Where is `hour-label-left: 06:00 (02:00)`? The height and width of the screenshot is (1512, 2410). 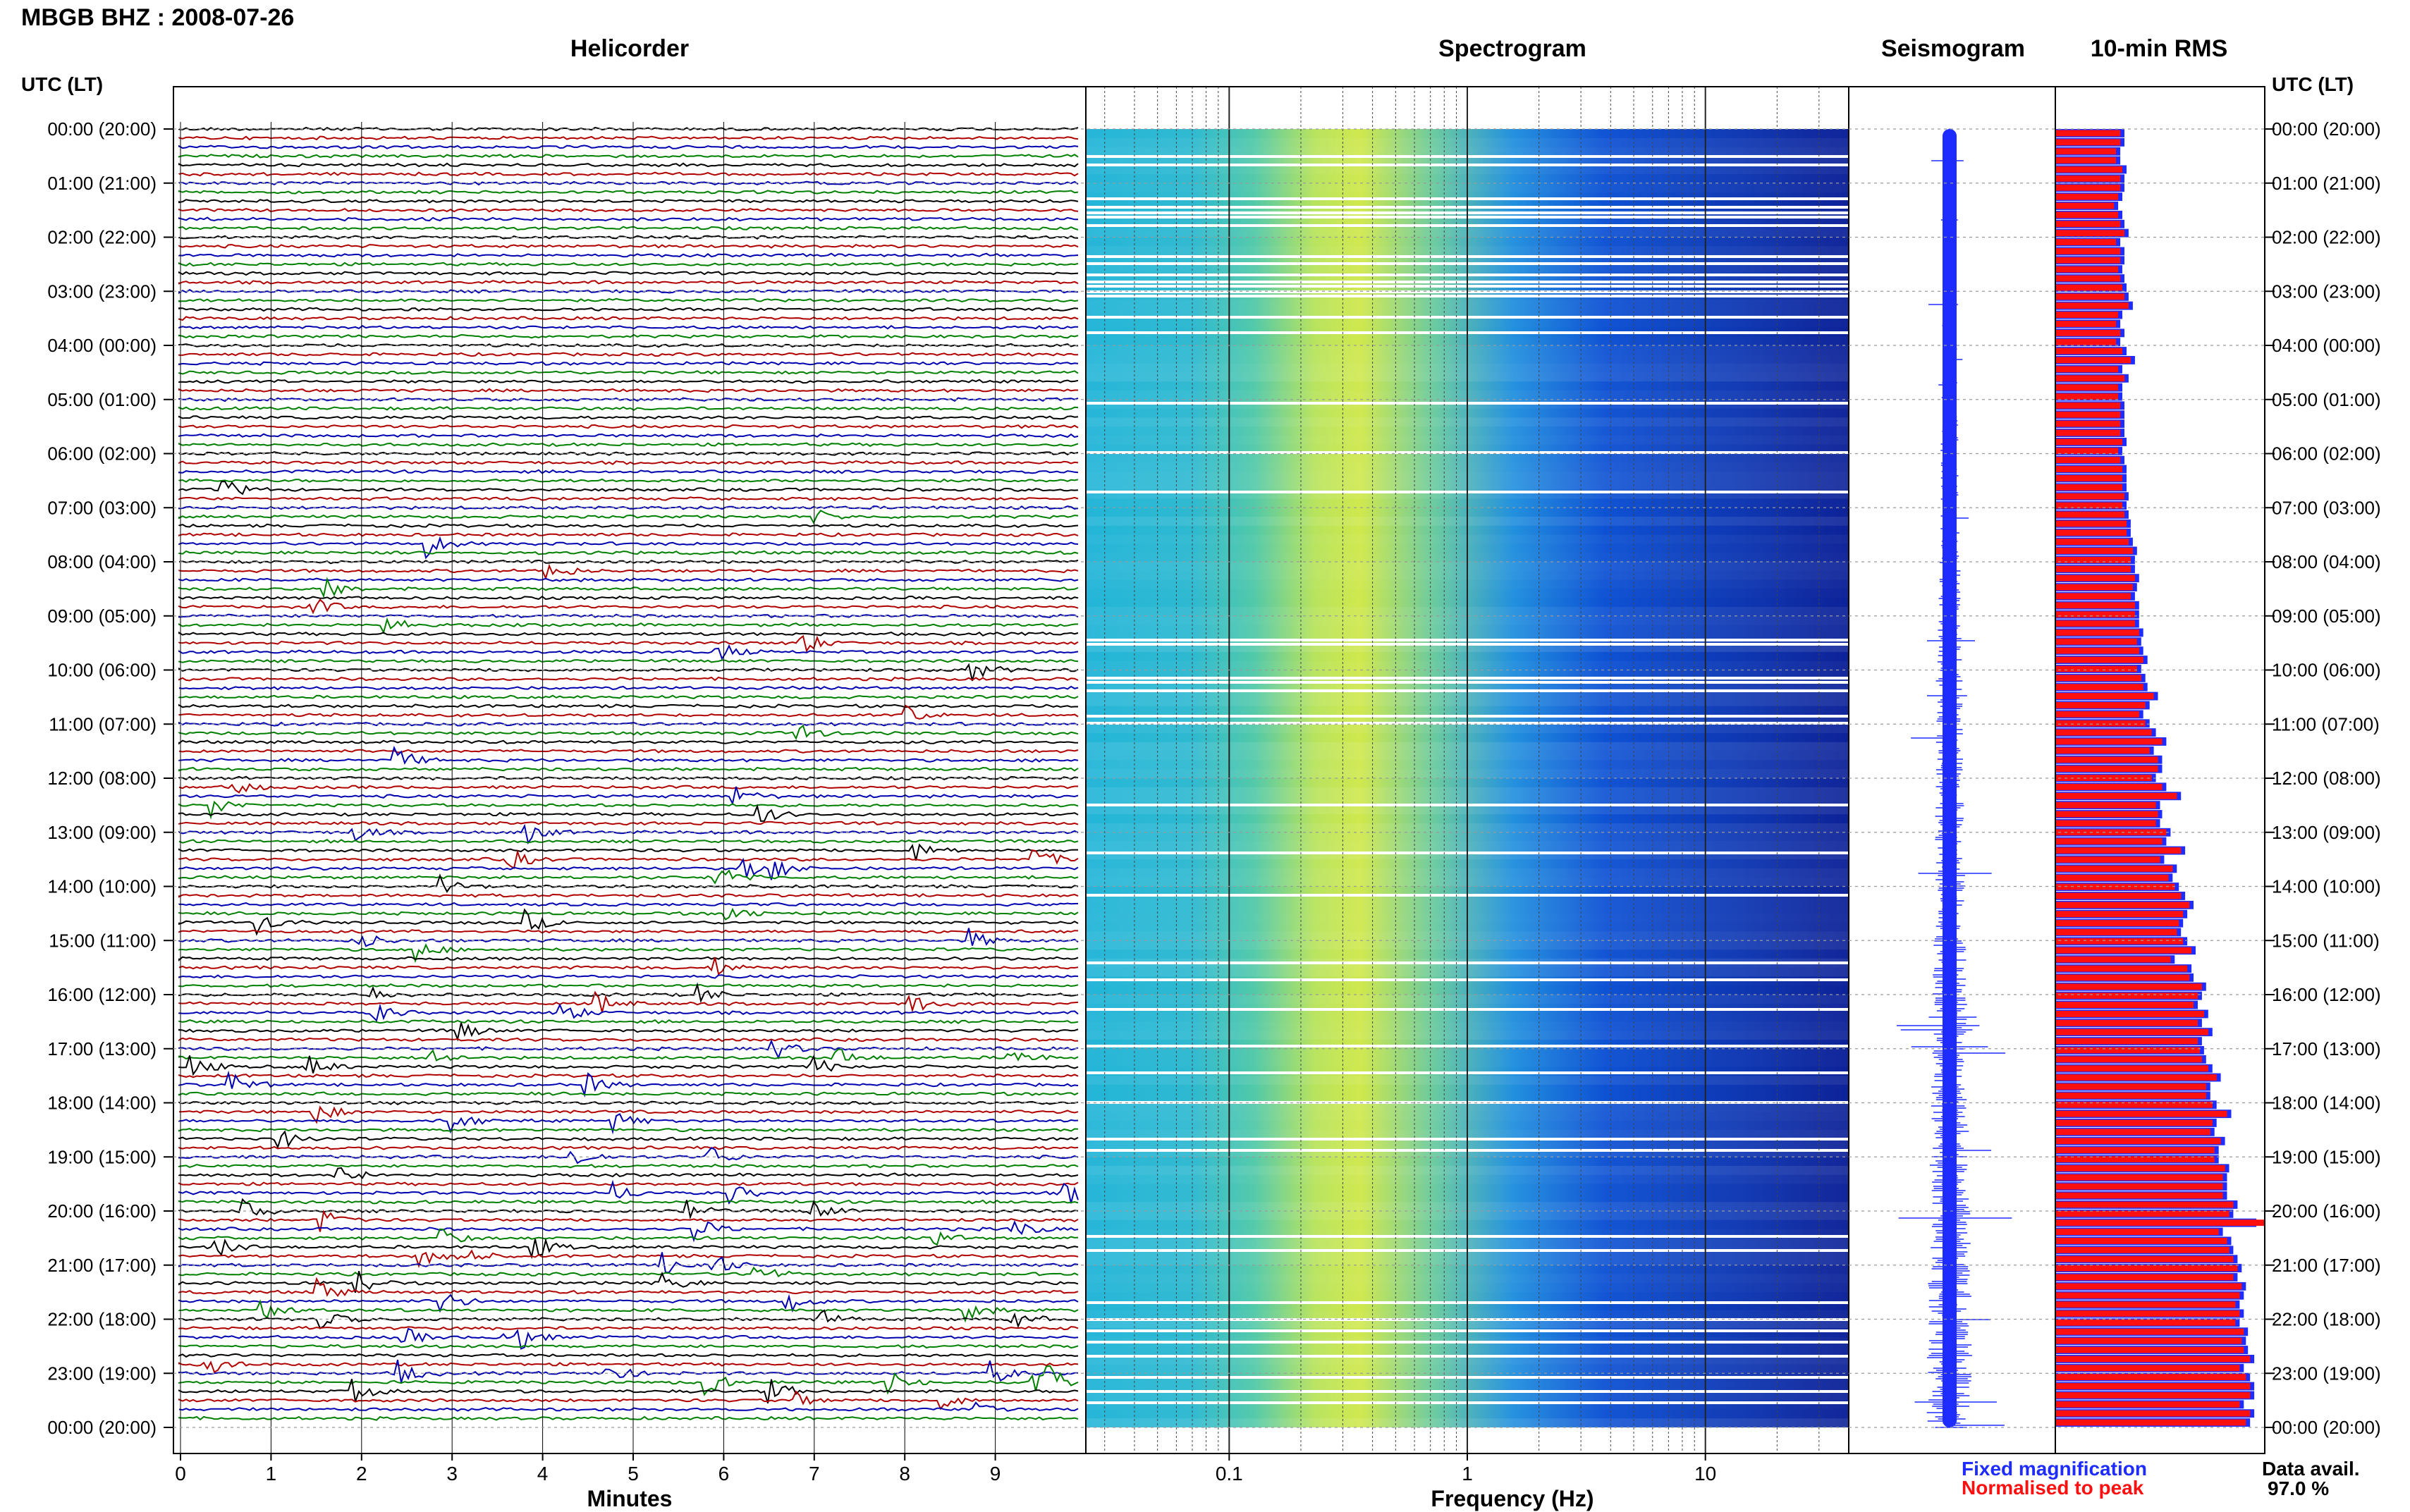 hour-label-left: 06:00 (02:00) is located at coordinates (102, 454).